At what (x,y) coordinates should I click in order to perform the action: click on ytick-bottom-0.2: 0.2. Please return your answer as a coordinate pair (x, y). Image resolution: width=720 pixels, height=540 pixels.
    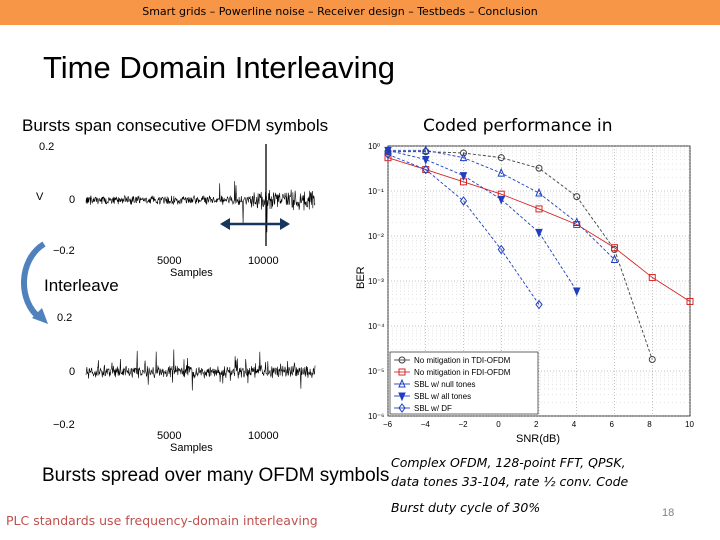
    Looking at the image, I should click on (64, 318).